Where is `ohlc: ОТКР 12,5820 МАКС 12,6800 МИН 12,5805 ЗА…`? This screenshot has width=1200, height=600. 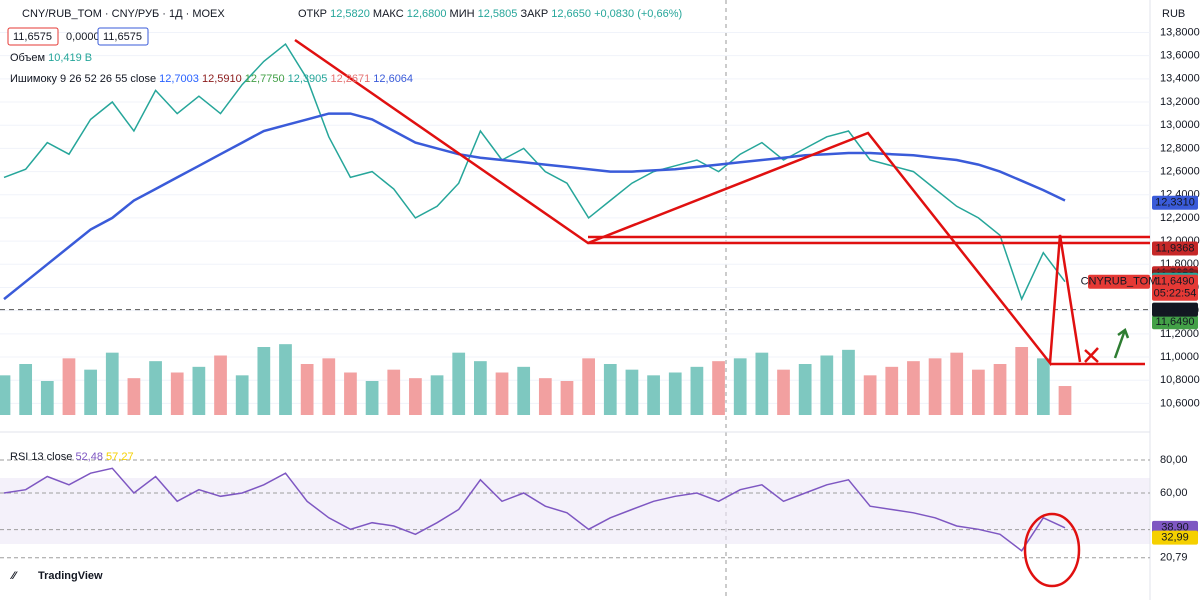
ohlc: ОТКР 12,5820 МАКС 12,6800 МИН 12,5805 ЗА… is located at coordinates (490, 14).